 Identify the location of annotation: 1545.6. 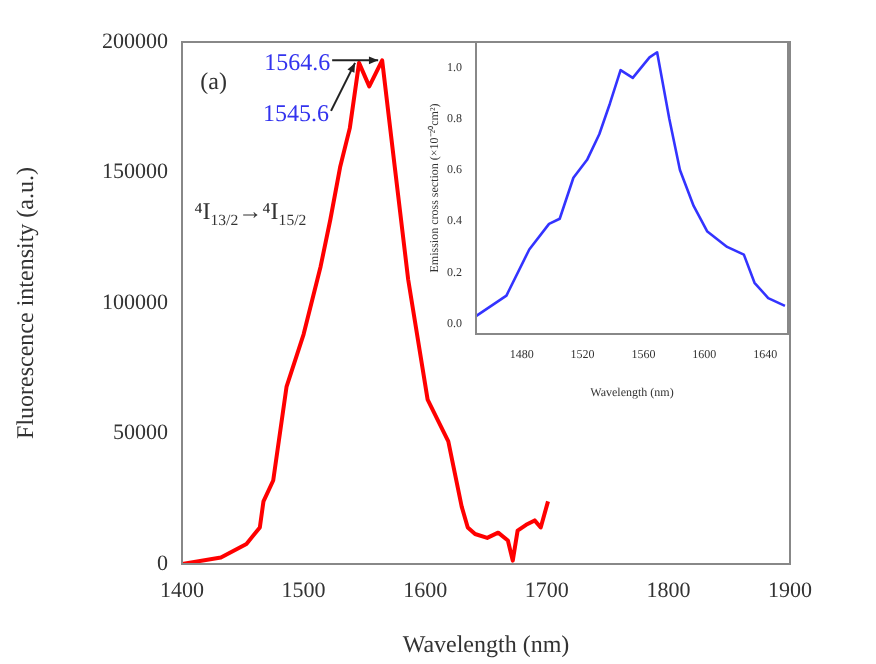
(296, 112).